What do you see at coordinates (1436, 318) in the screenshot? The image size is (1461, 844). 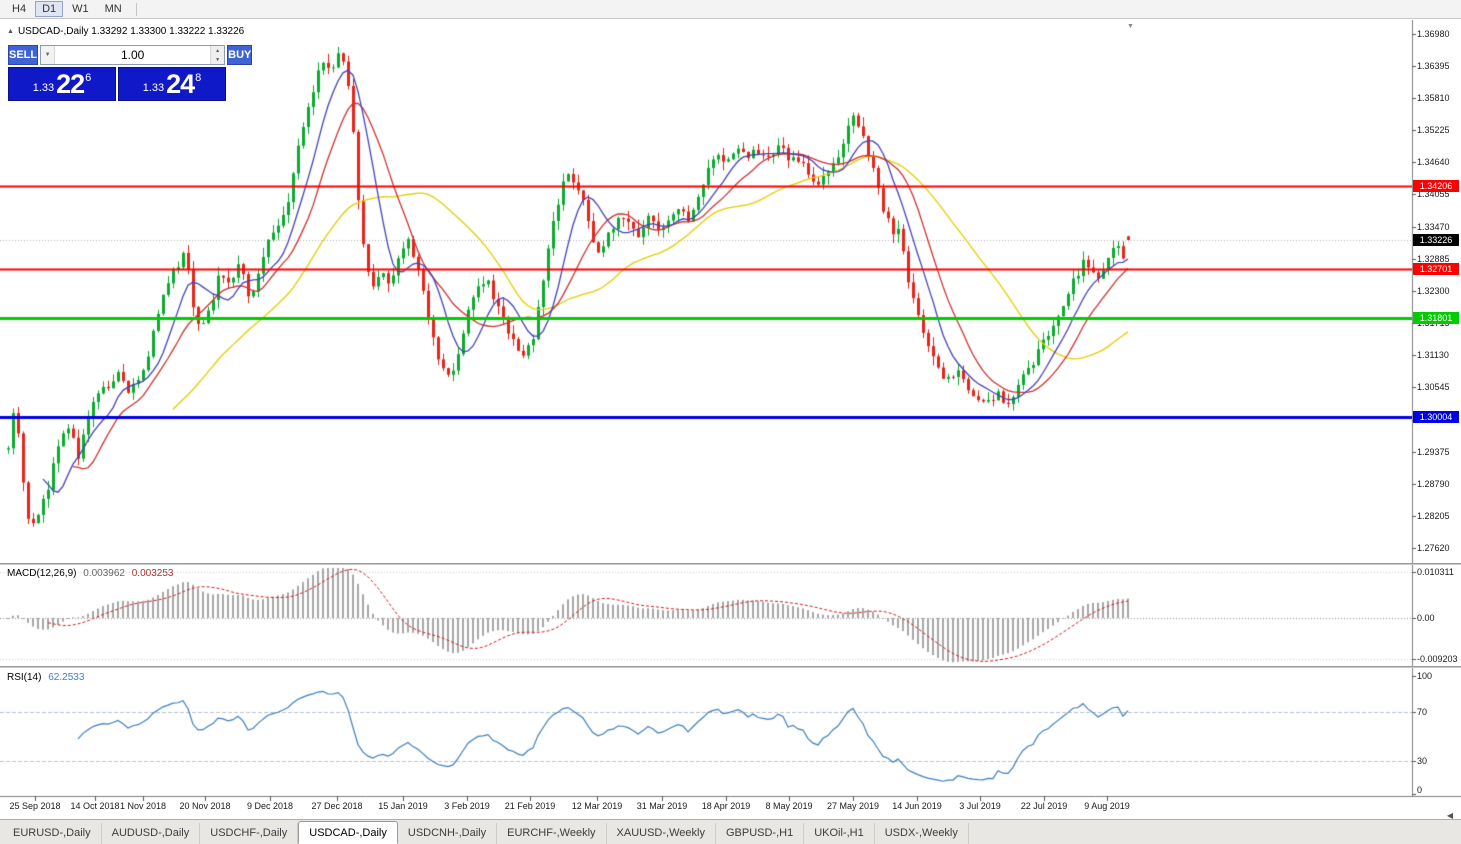 I see `price-tag-level: 1.31801` at bounding box center [1436, 318].